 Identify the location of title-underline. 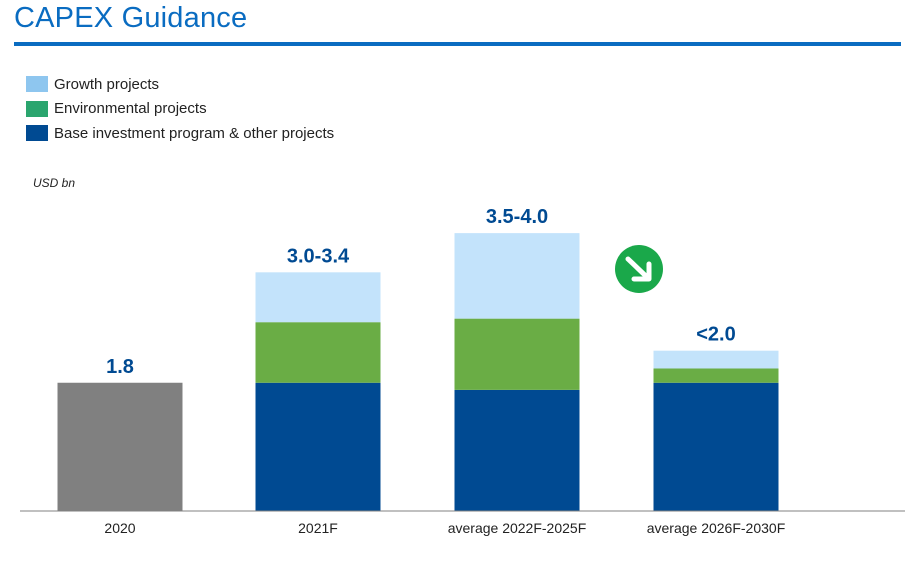
(457, 44).